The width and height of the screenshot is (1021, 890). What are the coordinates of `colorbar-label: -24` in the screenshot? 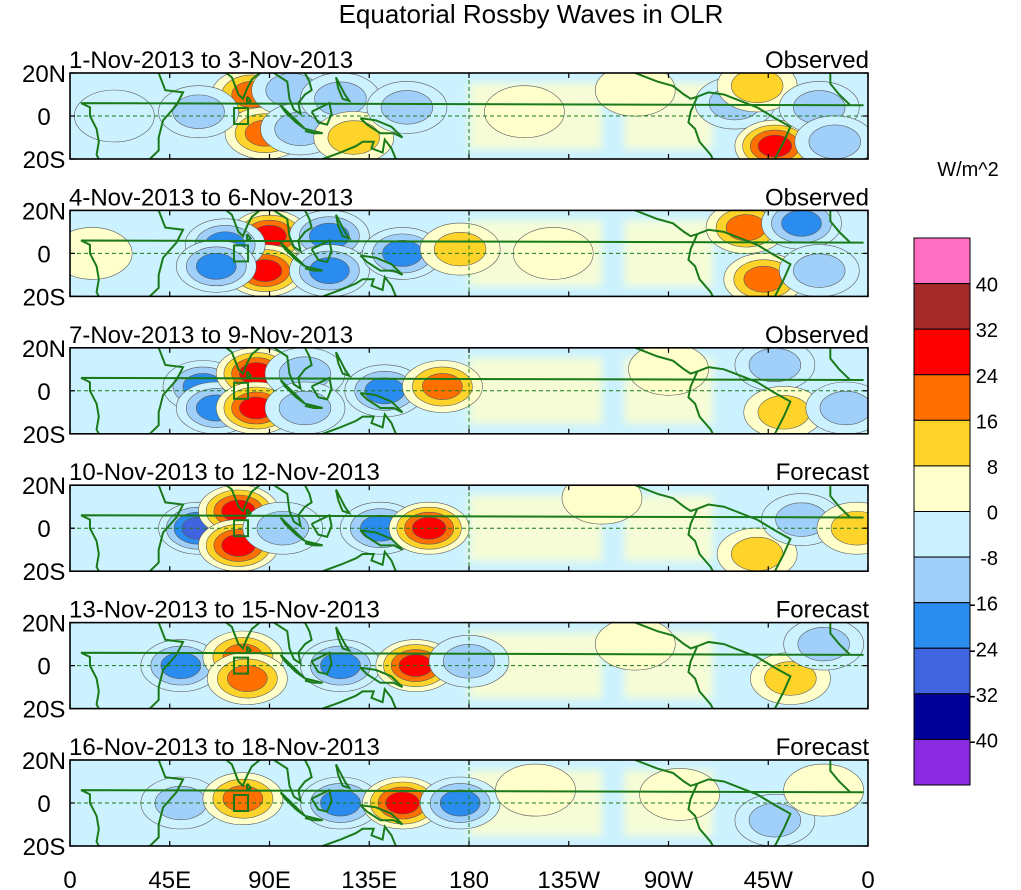 It's located at (983, 650).